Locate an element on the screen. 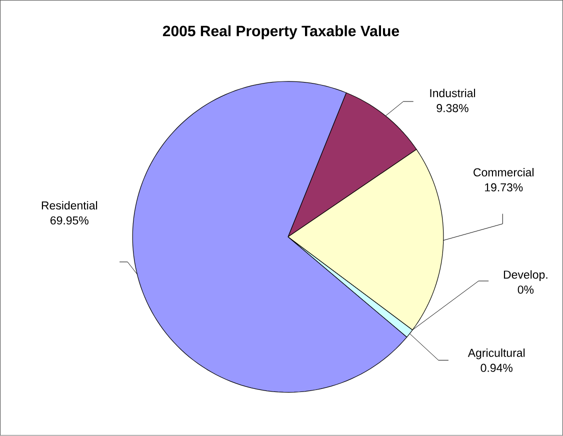  legend-label: Agricultural is located at coordinates (496, 354).